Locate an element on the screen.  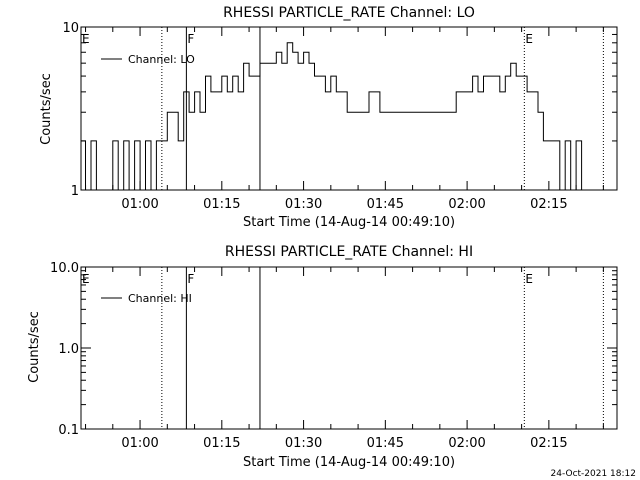
lo-chart-title: RHESSI PARTICLE_RATE Channel: LO is located at coordinates (349, 13).